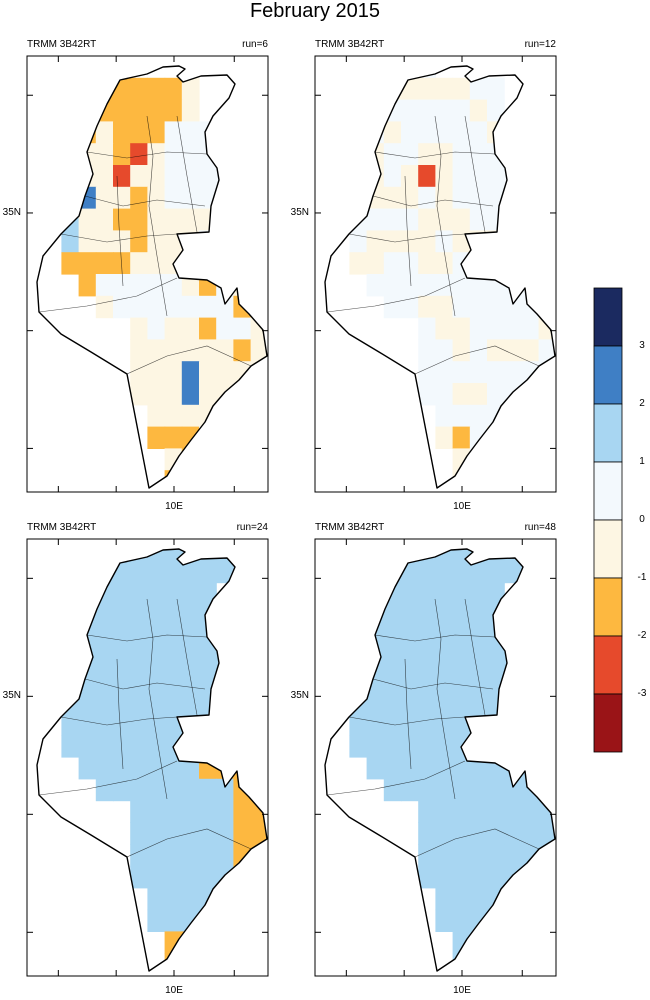 Image resolution: width=650 pixels, height=1000 pixels. I want to click on colorbar-swatch, so click(608, 549).